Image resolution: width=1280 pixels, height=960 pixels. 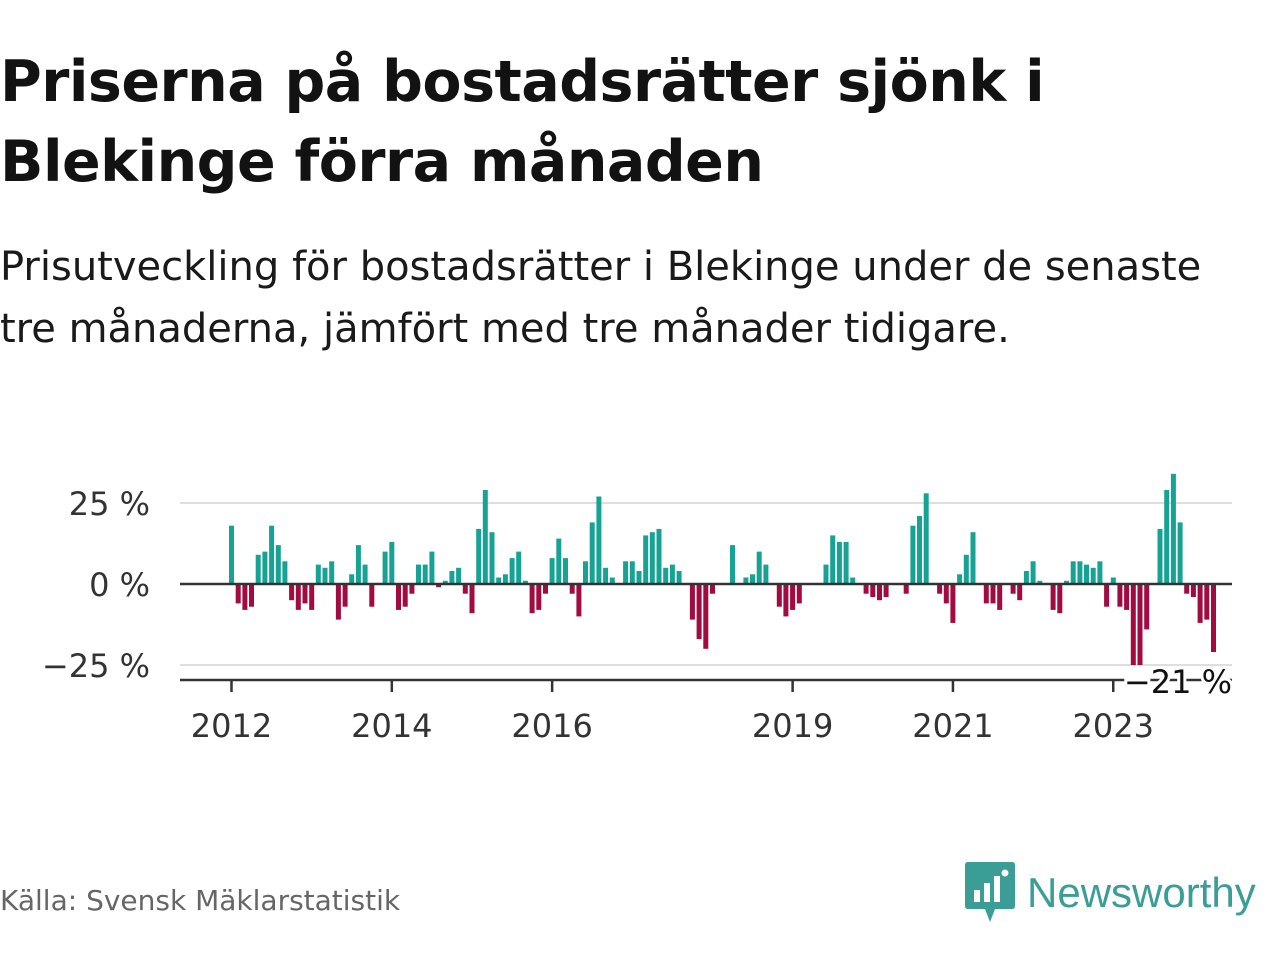 I want to click on y-tick-label: −25 %, so click(x=96, y=666).